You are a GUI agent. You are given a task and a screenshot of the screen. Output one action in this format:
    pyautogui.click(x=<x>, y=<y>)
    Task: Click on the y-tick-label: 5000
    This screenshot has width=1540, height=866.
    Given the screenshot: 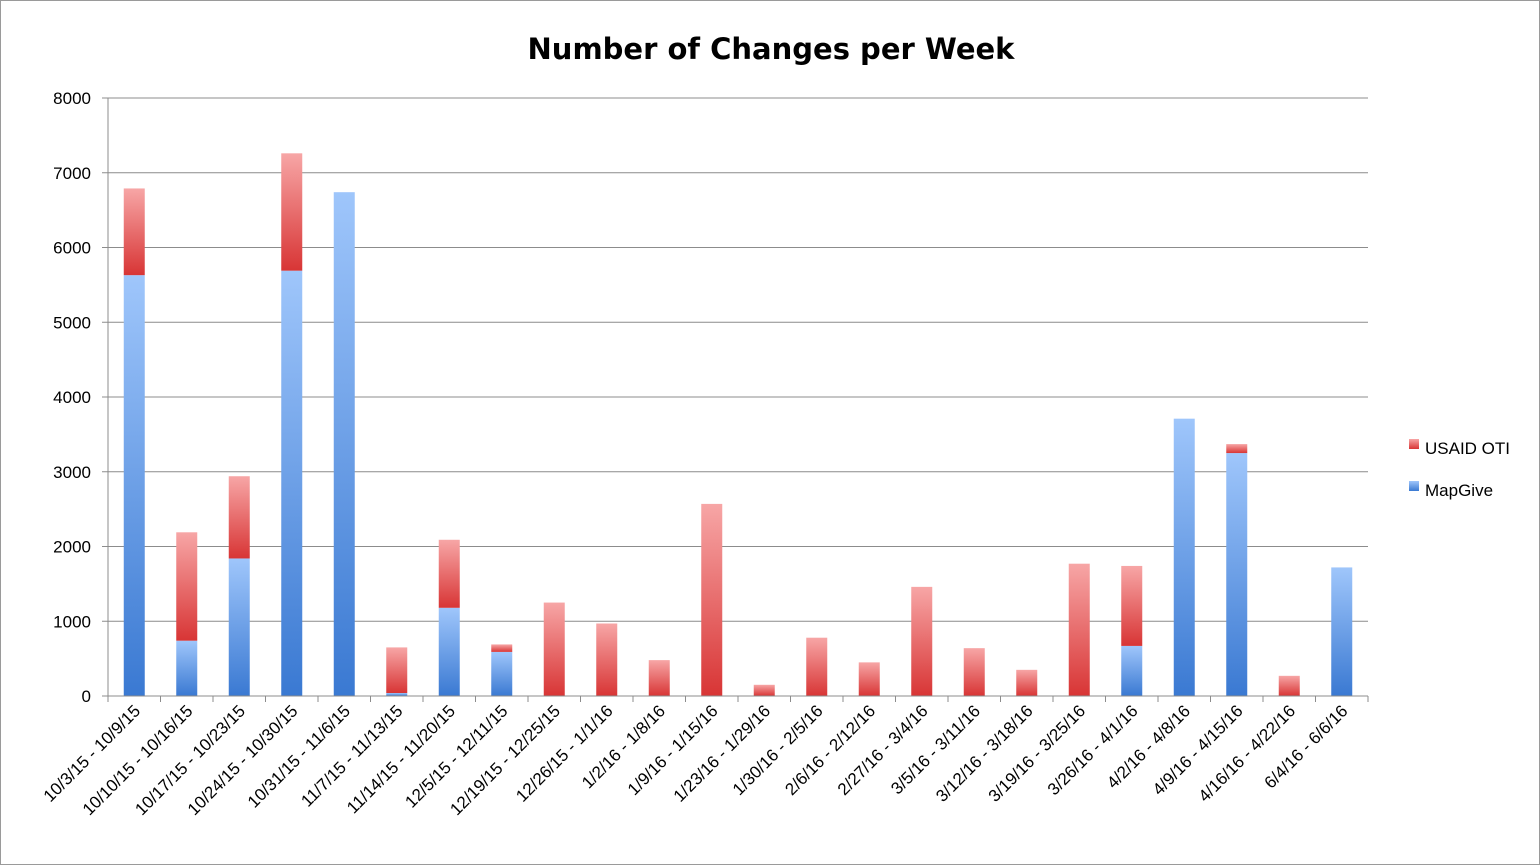 What is the action you would take?
    pyautogui.click(x=72, y=322)
    